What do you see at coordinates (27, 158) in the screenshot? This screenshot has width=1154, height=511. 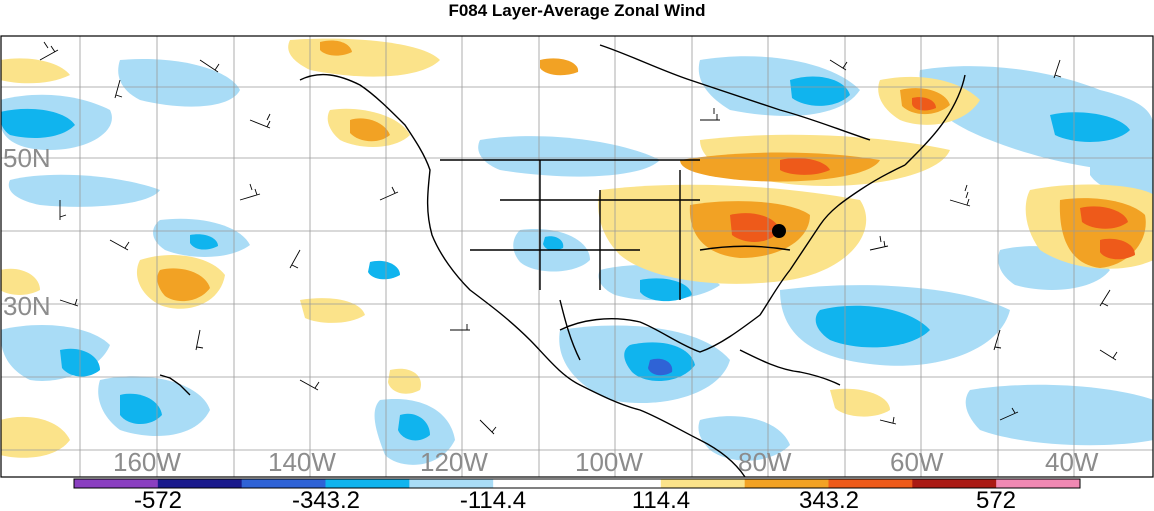 I see `lat-label-50n: 50N` at bounding box center [27, 158].